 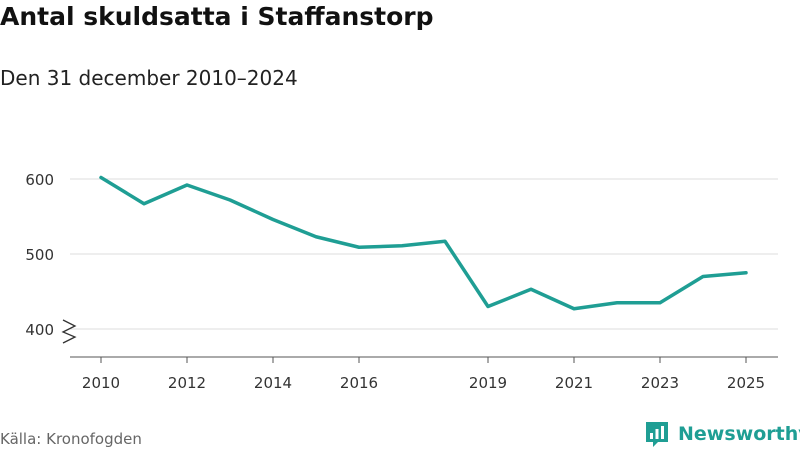 What do you see at coordinates (739, 434) in the screenshot?
I see `brand-name: Newsworthy` at bounding box center [739, 434].